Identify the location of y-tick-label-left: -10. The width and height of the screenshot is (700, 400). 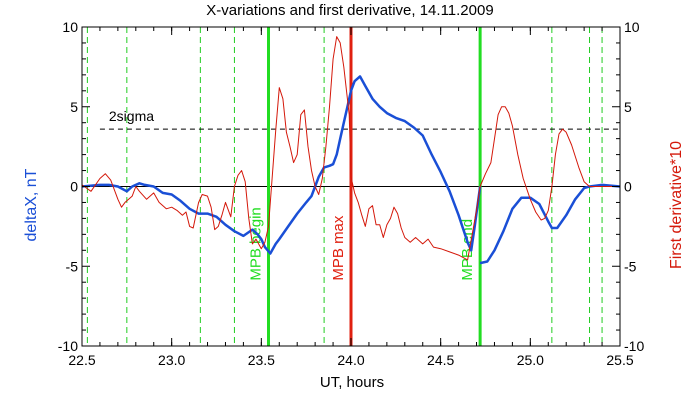
(68, 346).